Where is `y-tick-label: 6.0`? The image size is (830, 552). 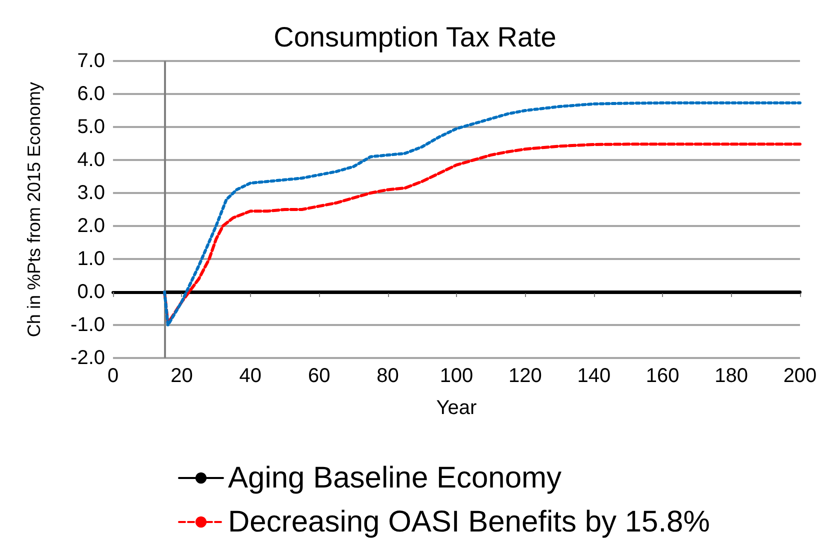
y-tick-label: 6.0 is located at coordinates (91, 94).